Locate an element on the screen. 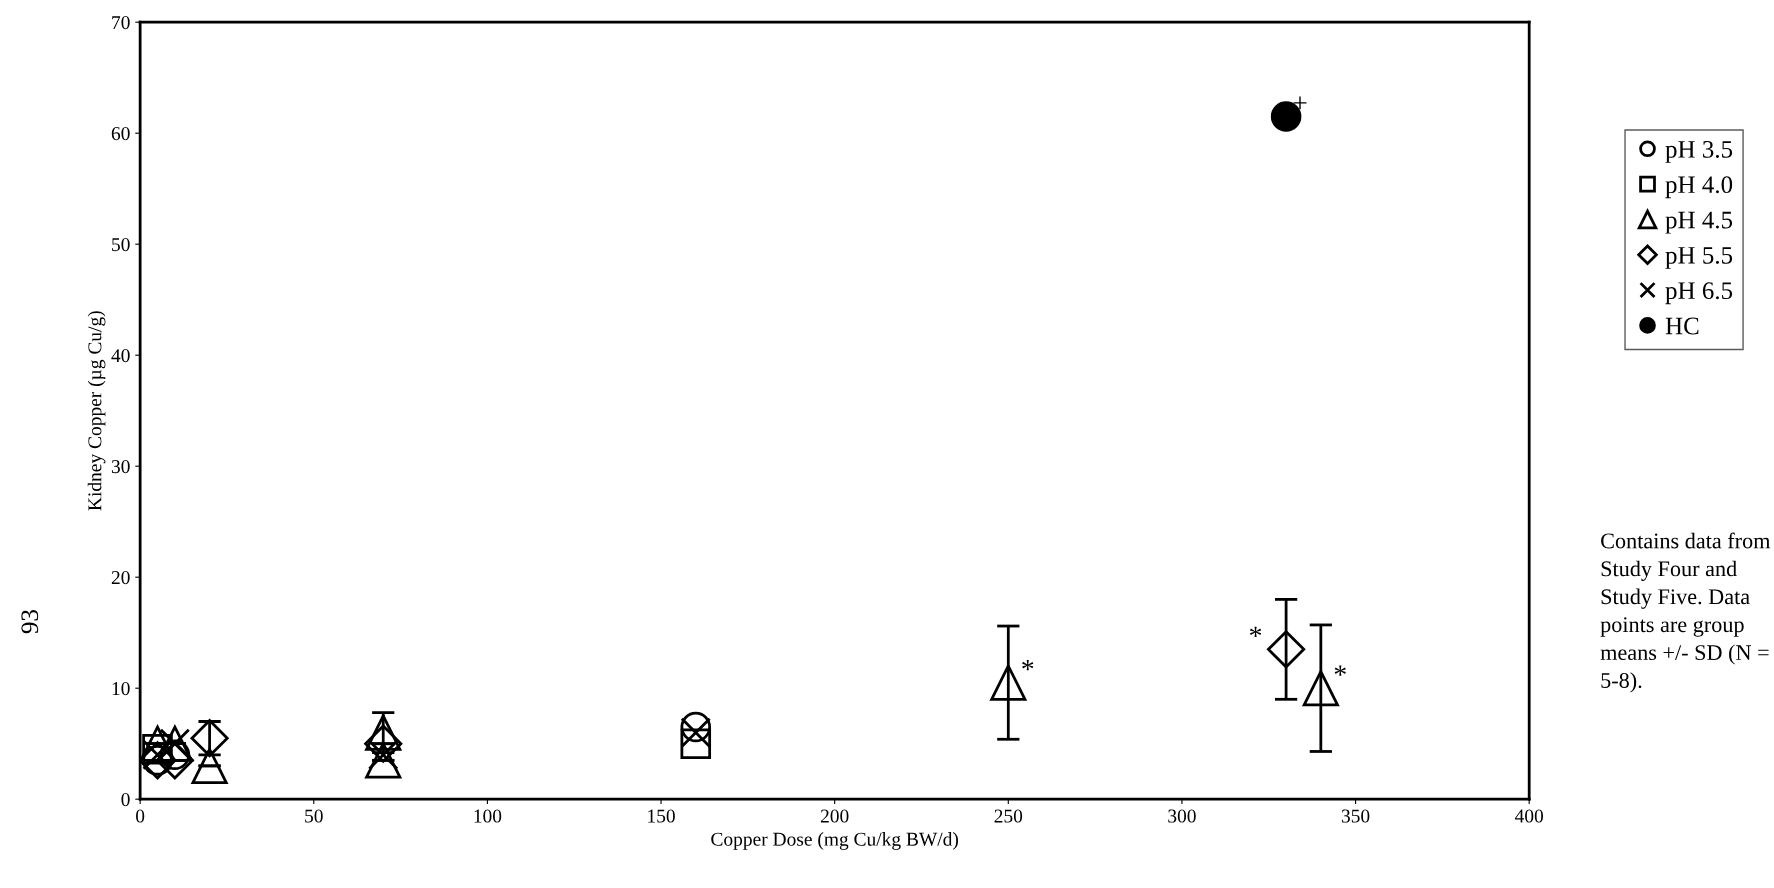 This screenshot has width=1774, height=888. text: 93 is located at coordinates (30, 622).